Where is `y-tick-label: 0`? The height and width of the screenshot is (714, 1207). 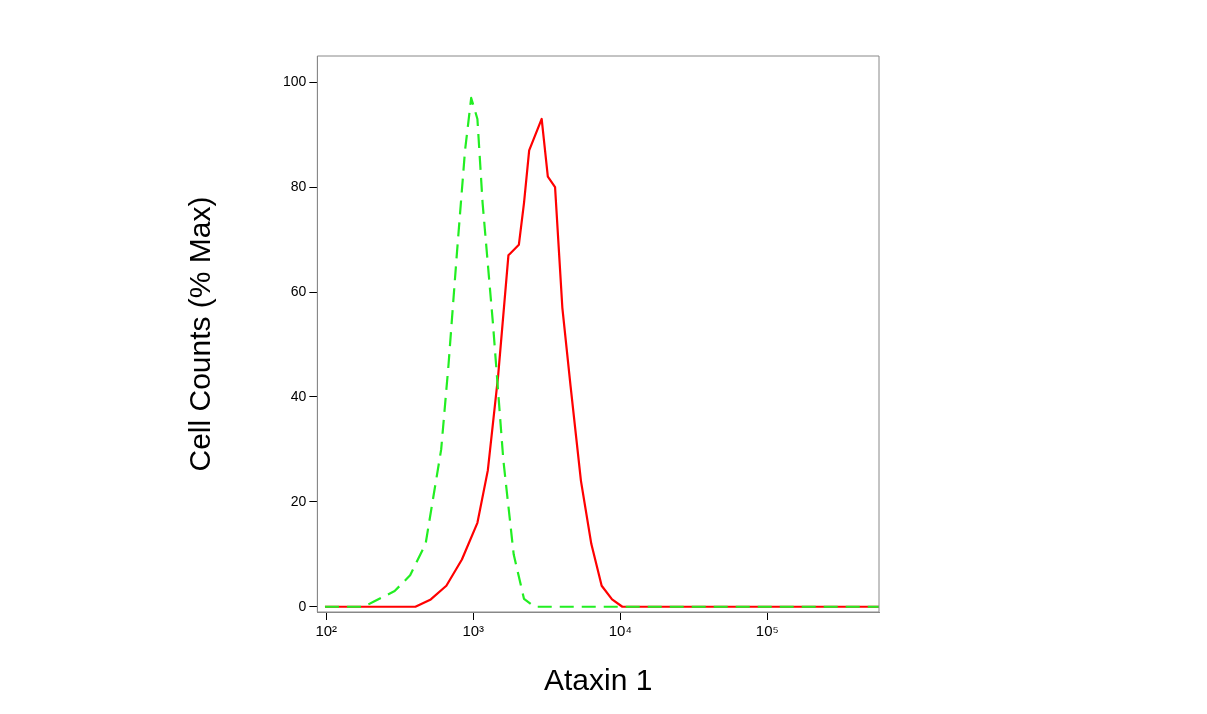
y-tick-label: 0 is located at coordinates (302, 605).